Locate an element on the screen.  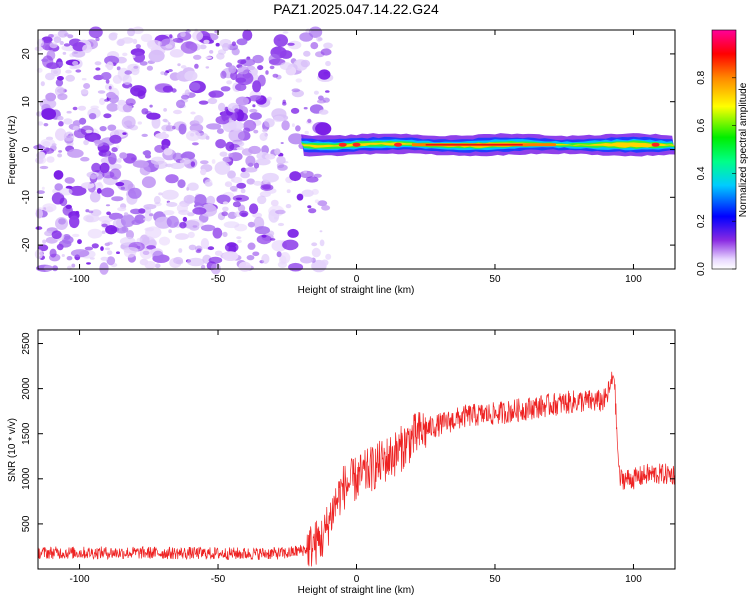
colorbar-ticks: 0.0 0.2 0.4 0.6 0.8 is located at coordinates (716, 173).